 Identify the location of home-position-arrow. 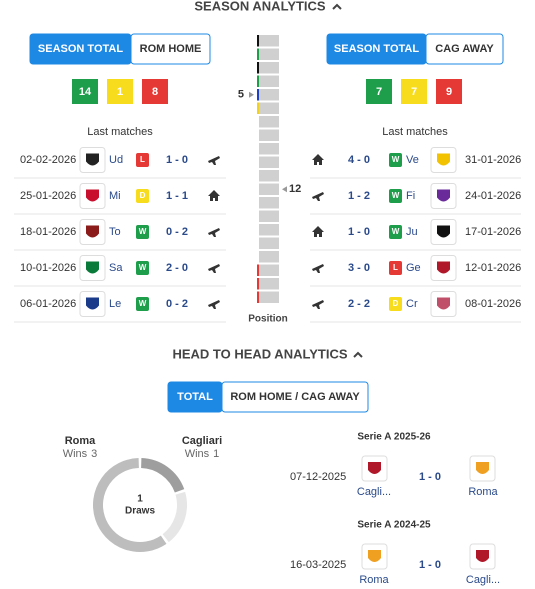
(251, 94).